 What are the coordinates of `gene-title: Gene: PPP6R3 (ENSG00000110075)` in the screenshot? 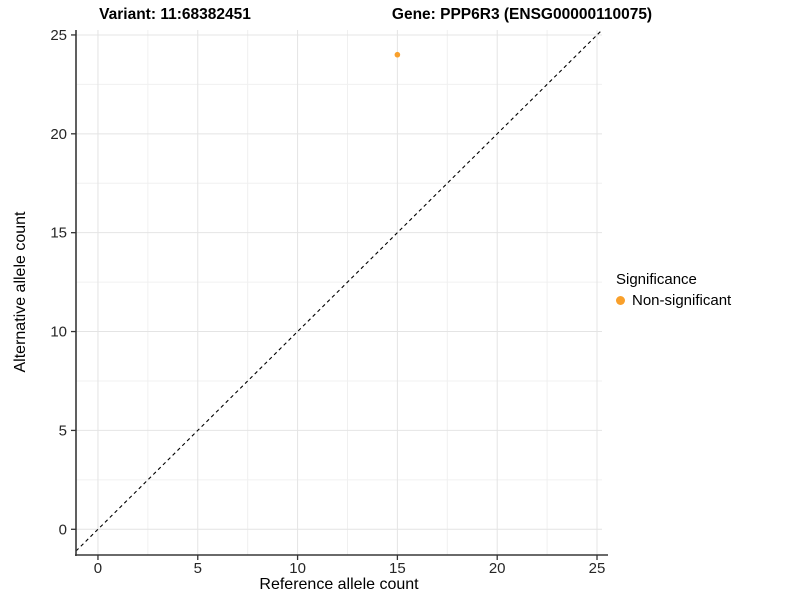 It's located at (522, 14).